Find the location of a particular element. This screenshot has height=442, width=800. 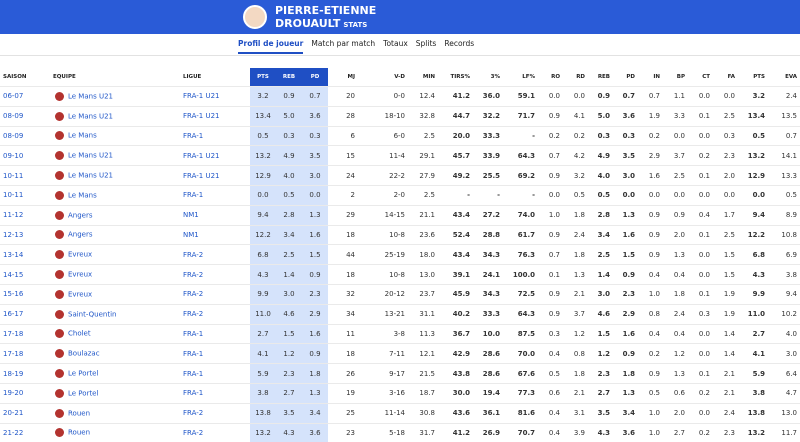

team-name: Saint-Quentin is located at coordinates (92, 314).